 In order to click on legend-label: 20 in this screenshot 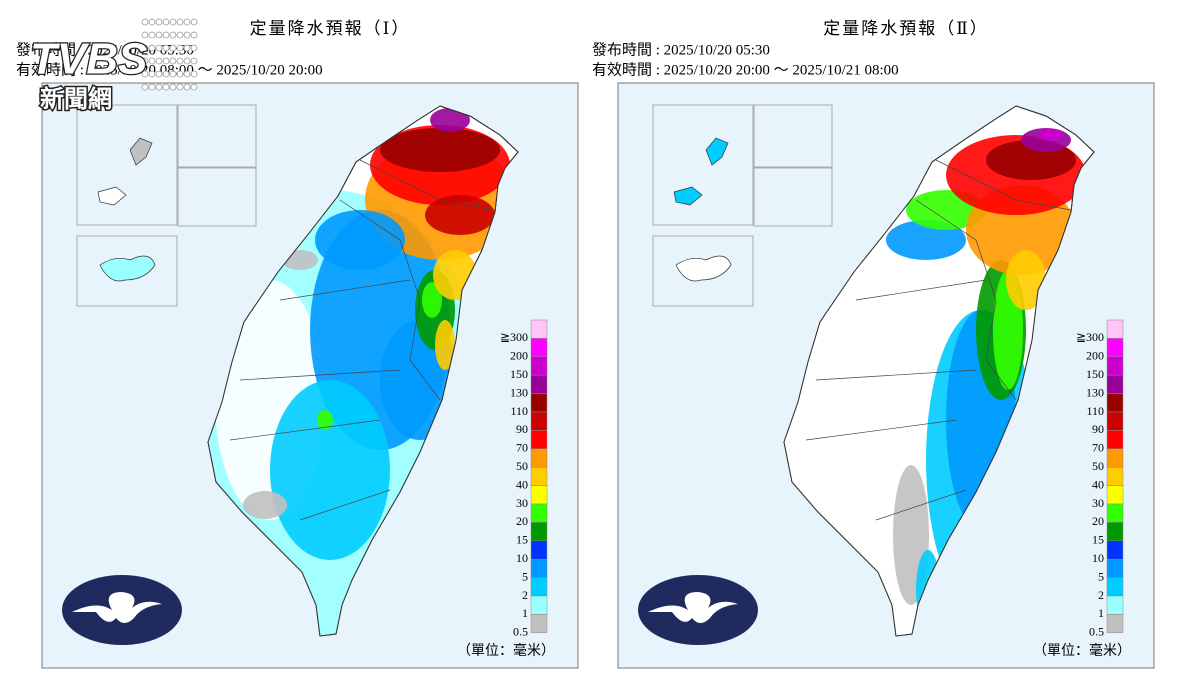, I will do `click(522, 521)`.